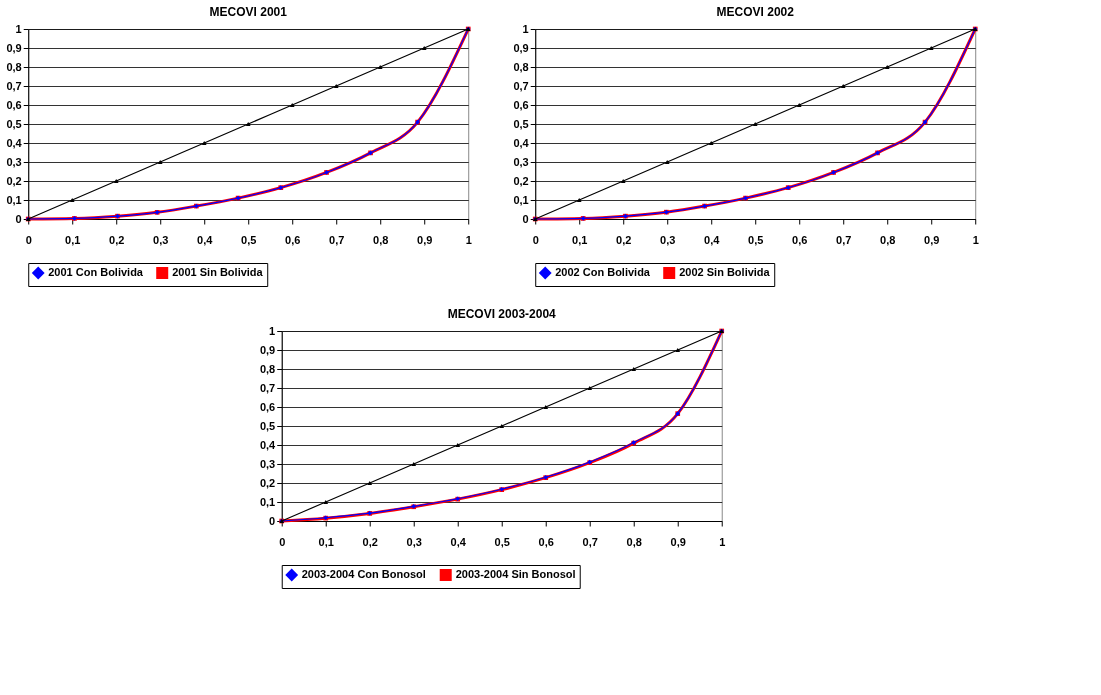  Describe the element at coordinates (502, 314) in the screenshot. I see `chart-title: MECOVI 2003-2004` at that location.